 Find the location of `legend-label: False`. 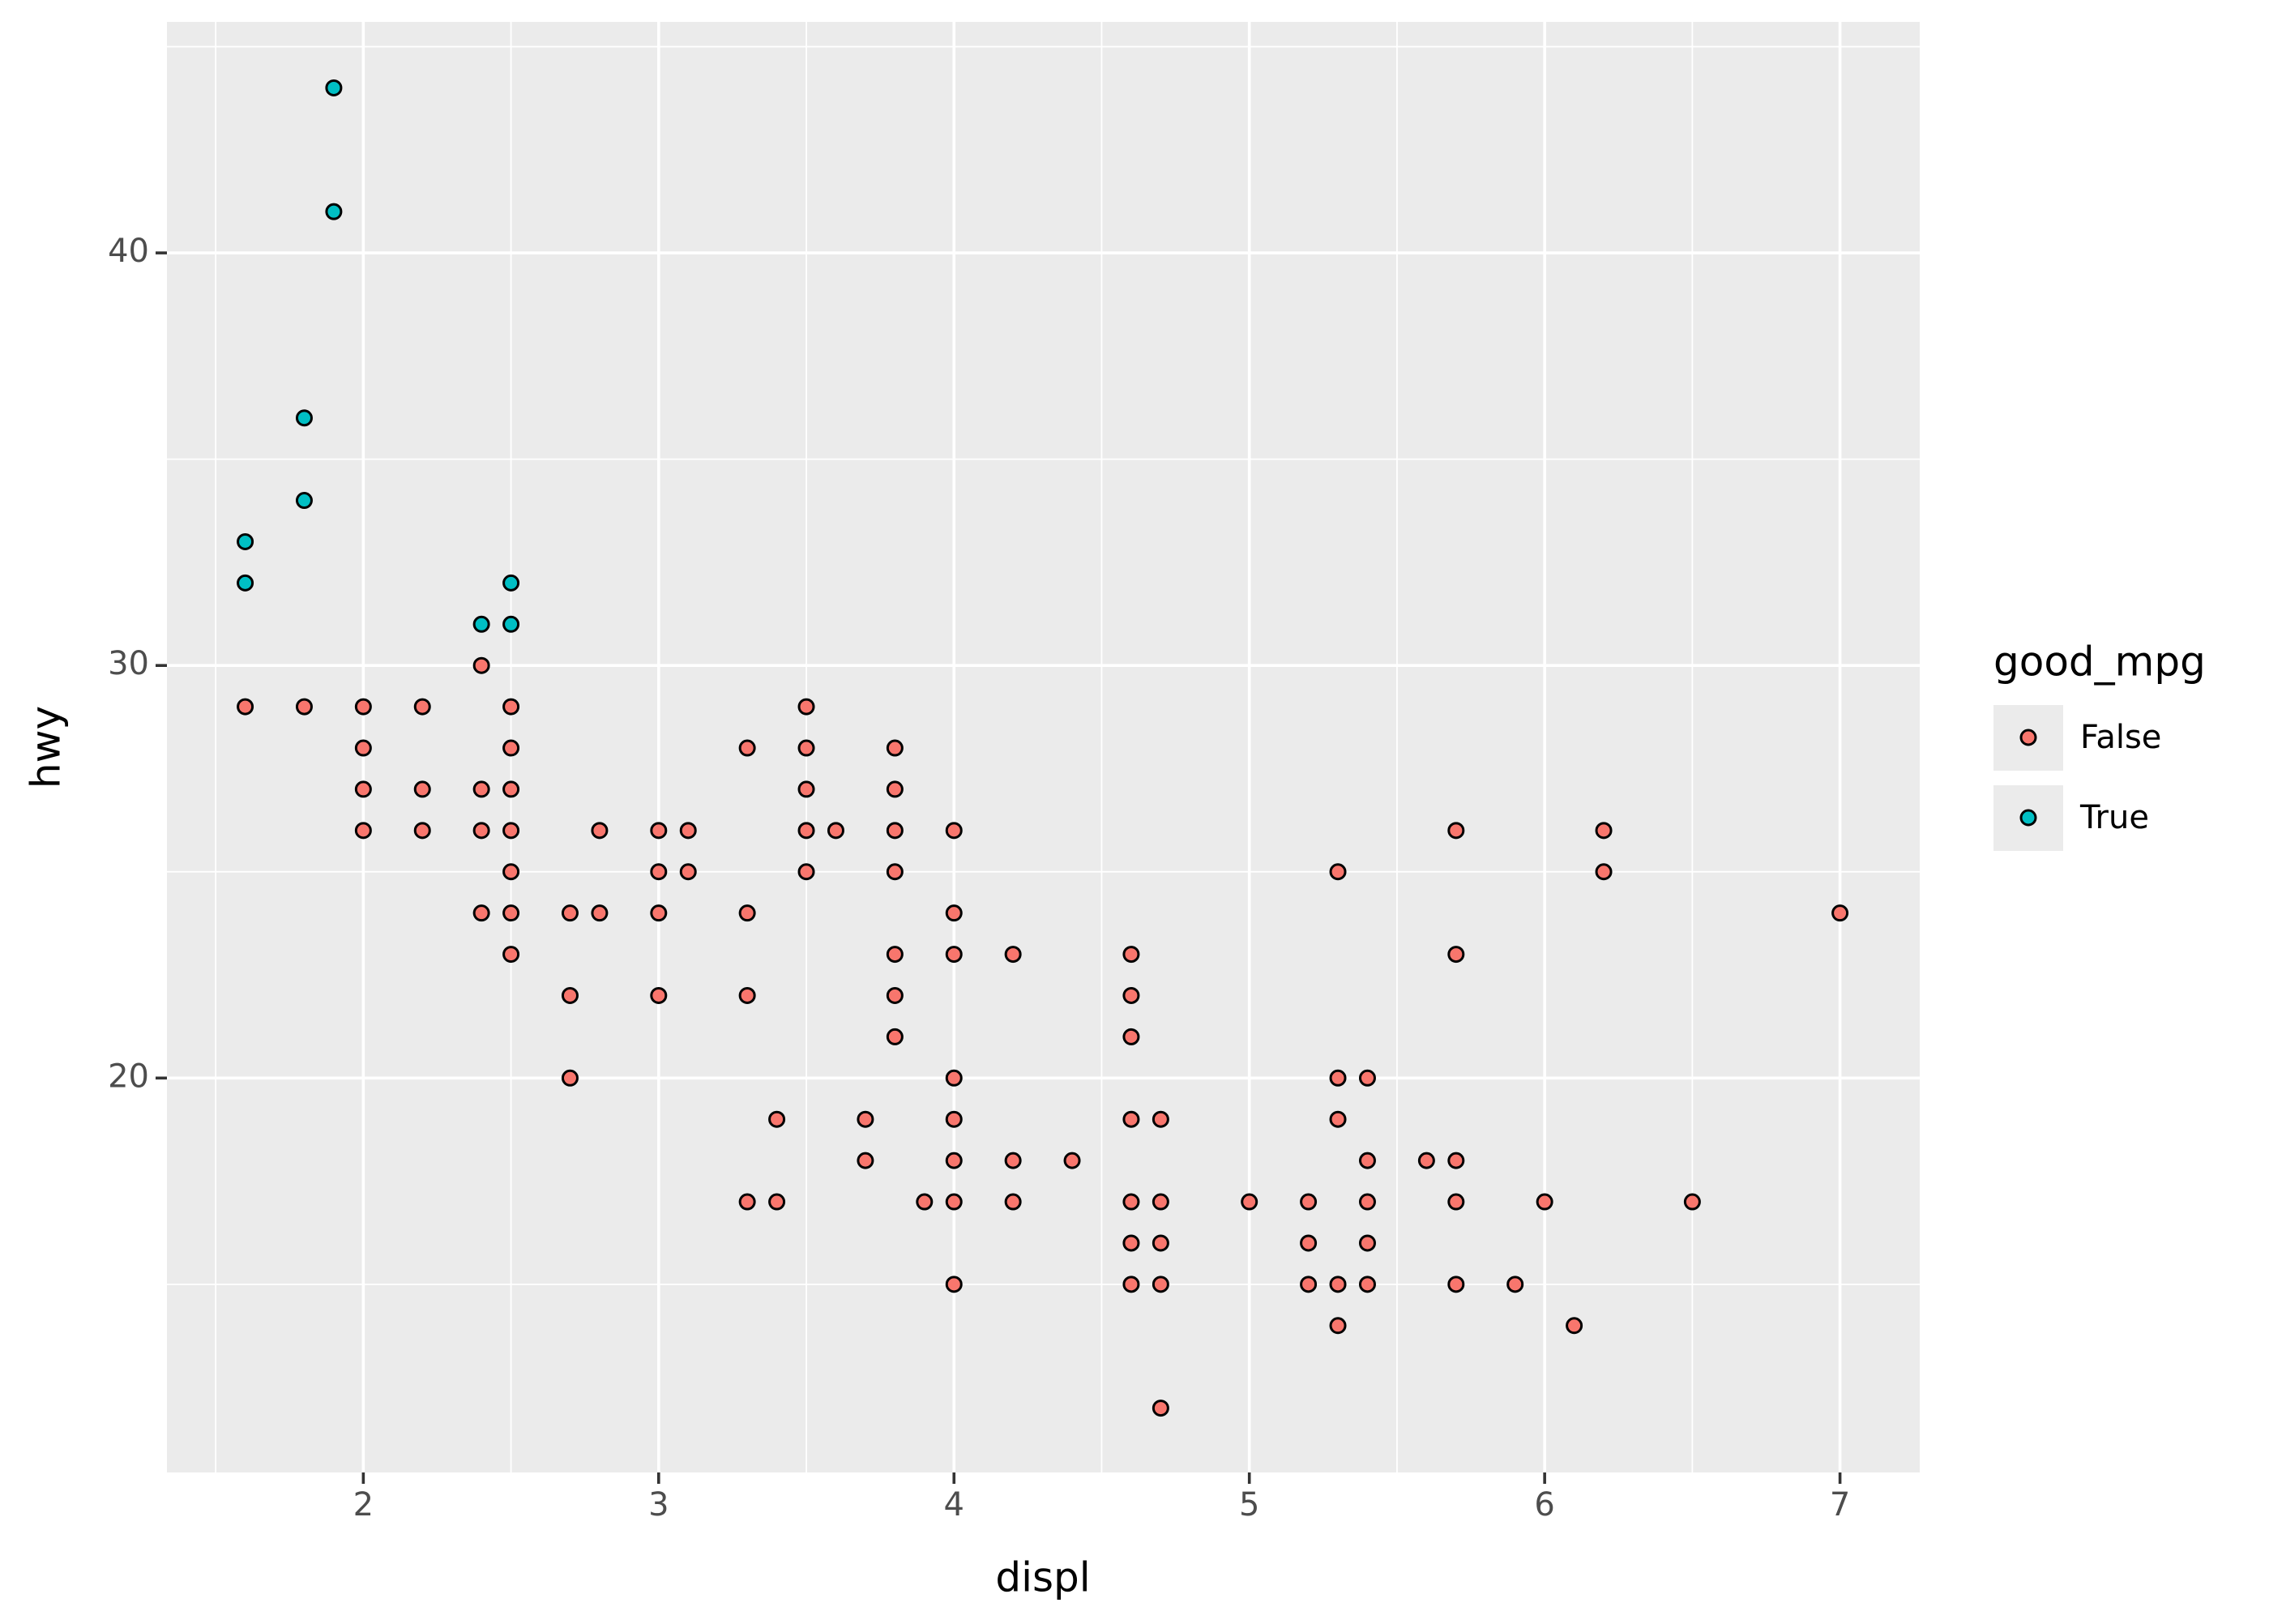

legend-label: False is located at coordinates (2120, 738).